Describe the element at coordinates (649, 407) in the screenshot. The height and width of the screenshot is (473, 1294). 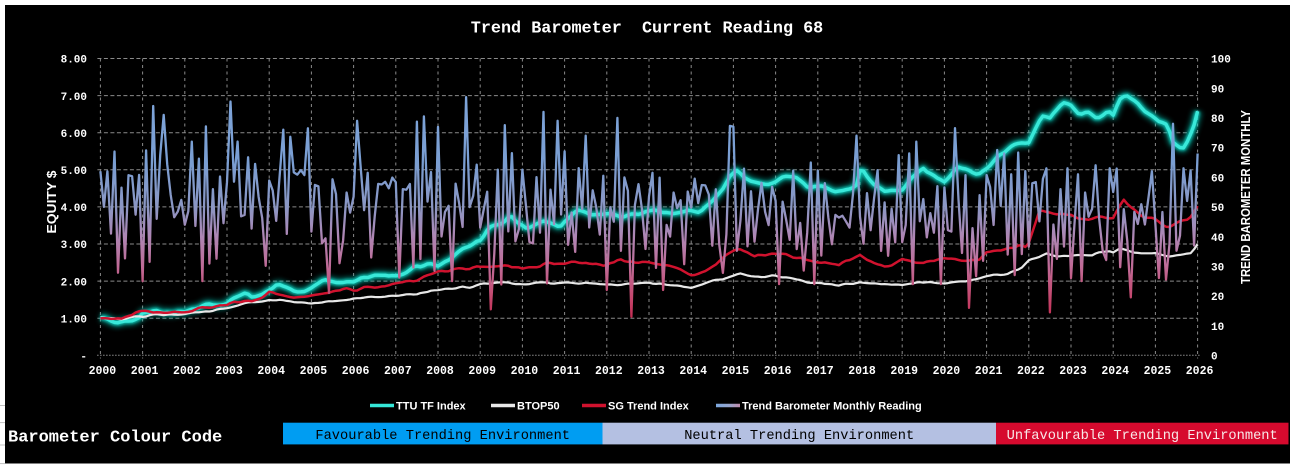
I see `svg-text: SG Trend Index` at that location.